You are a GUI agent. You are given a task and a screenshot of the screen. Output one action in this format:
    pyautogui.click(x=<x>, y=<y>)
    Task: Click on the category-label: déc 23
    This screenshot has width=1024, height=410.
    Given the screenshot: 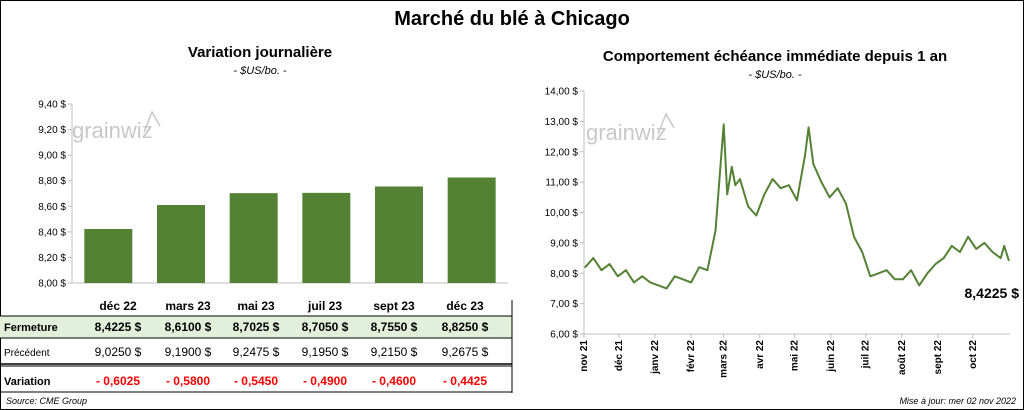 What is the action you would take?
    pyautogui.click(x=465, y=306)
    